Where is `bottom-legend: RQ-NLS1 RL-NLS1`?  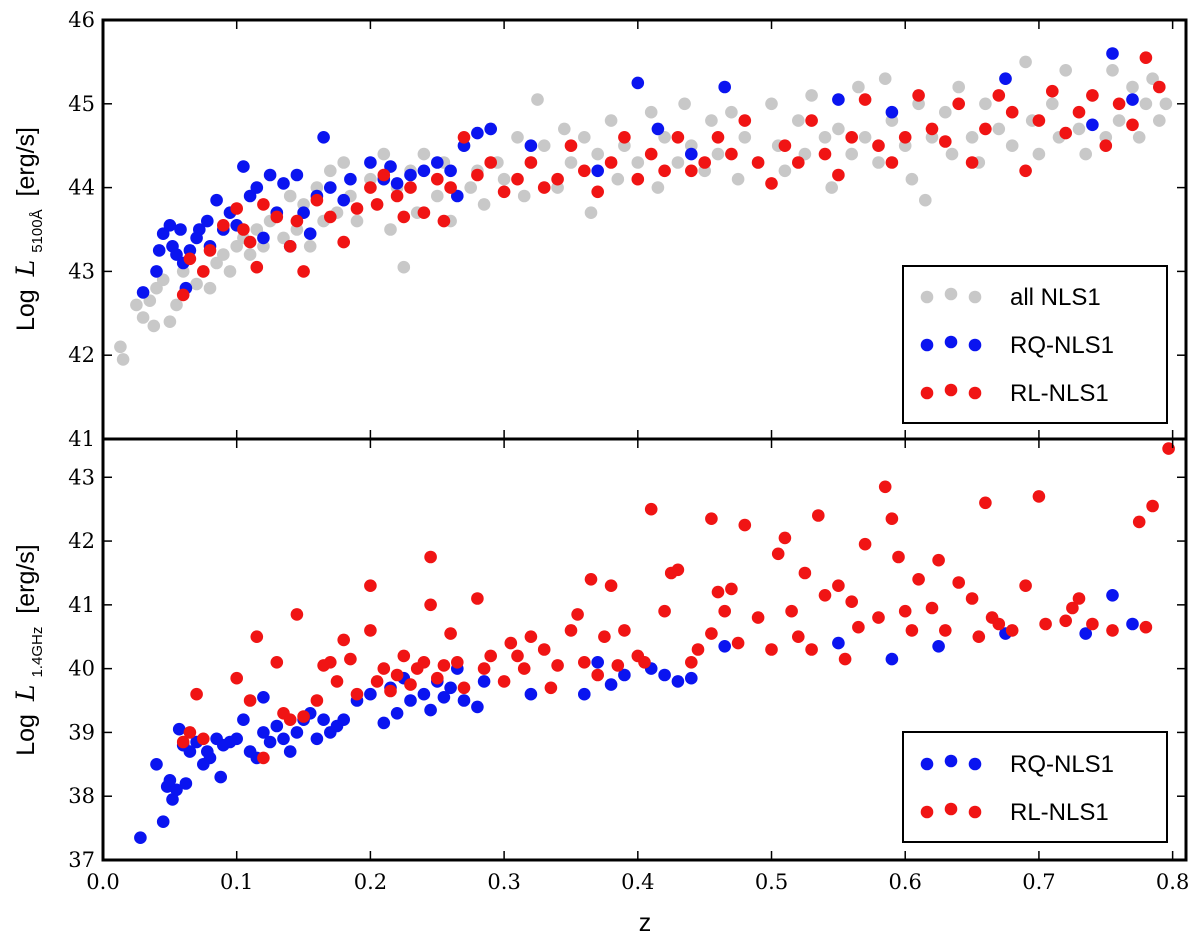 bottom-legend: RQ-NLS1 RL-NLS1 is located at coordinates (1035, 787).